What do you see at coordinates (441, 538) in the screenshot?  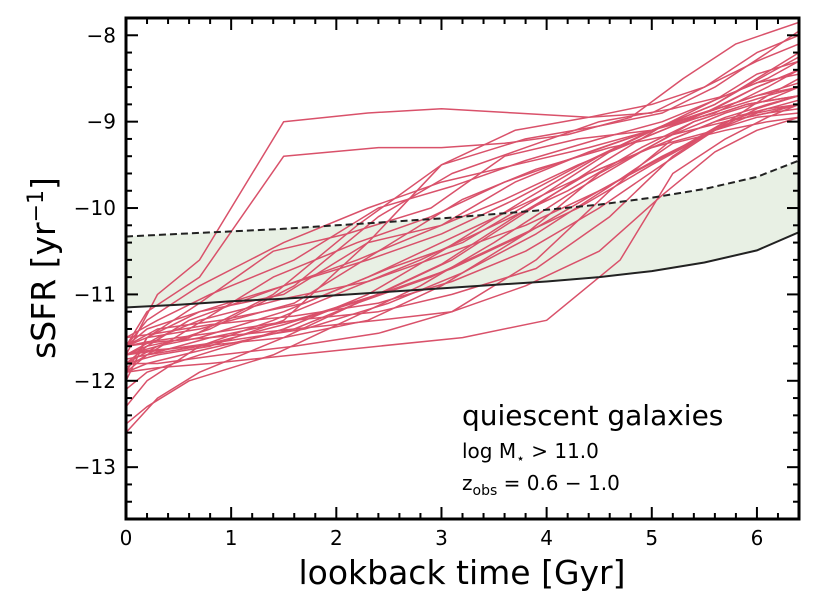 I see `x-tick-label: 3` at bounding box center [441, 538].